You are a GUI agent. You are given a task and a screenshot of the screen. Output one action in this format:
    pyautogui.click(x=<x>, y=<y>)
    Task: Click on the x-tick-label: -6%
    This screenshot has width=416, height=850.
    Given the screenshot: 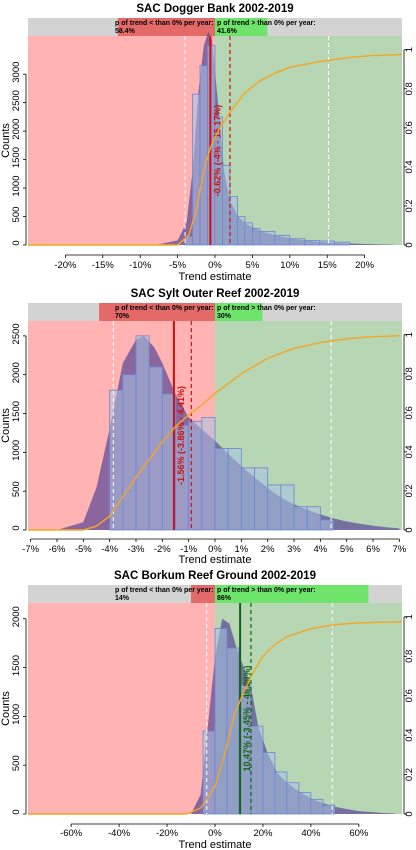 What is the action you would take?
    pyautogui.click(x=57, y=549)
    